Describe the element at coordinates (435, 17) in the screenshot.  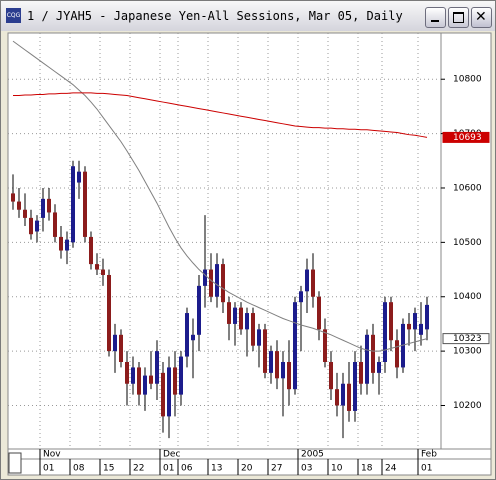
I see `minimize-button` at that location.